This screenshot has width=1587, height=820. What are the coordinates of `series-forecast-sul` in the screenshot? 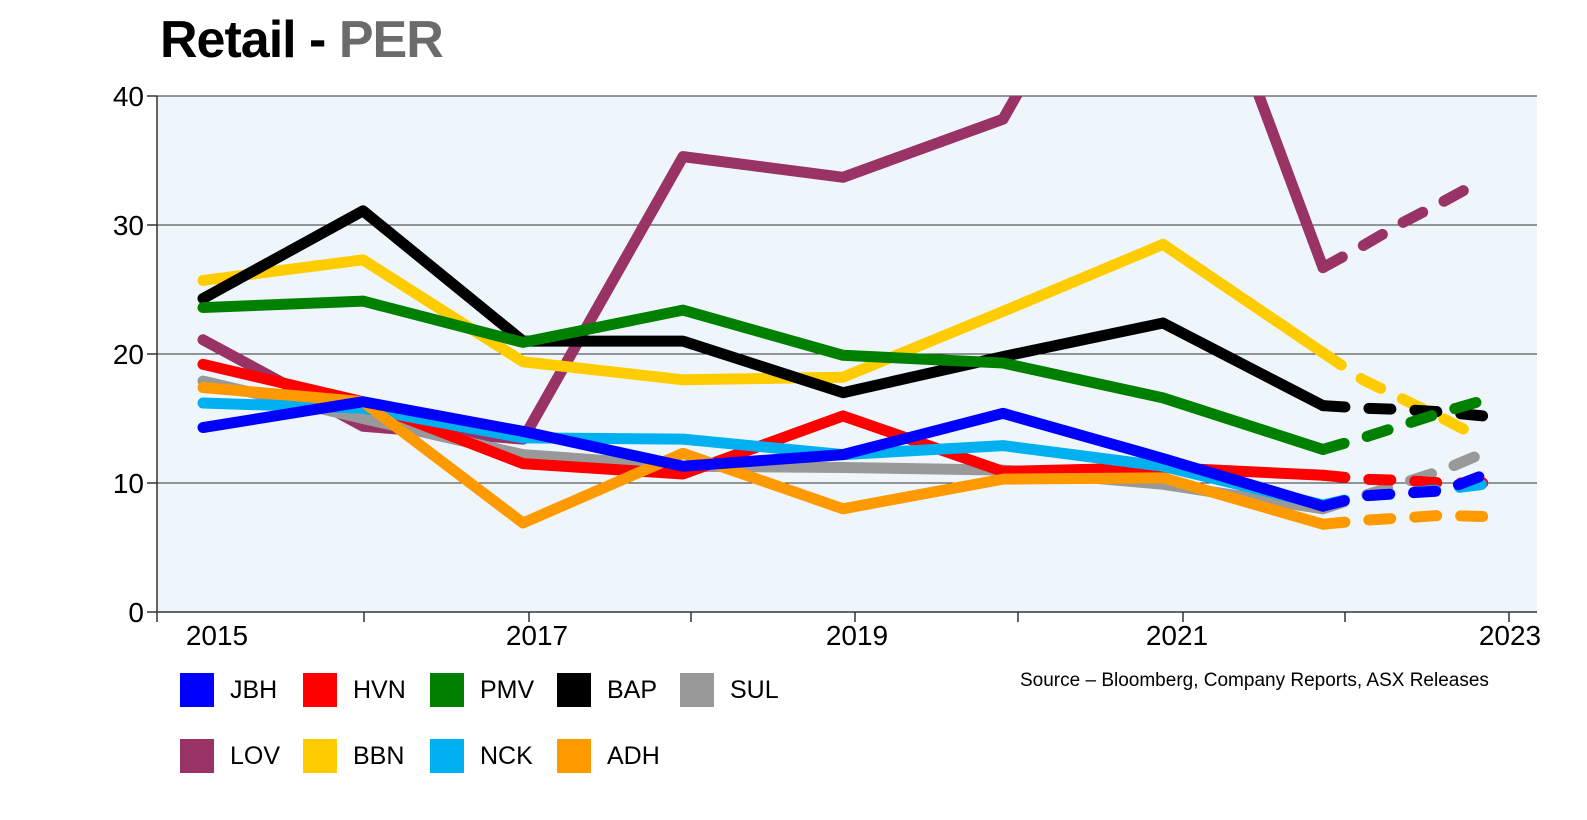 It's located at (1403, 481).